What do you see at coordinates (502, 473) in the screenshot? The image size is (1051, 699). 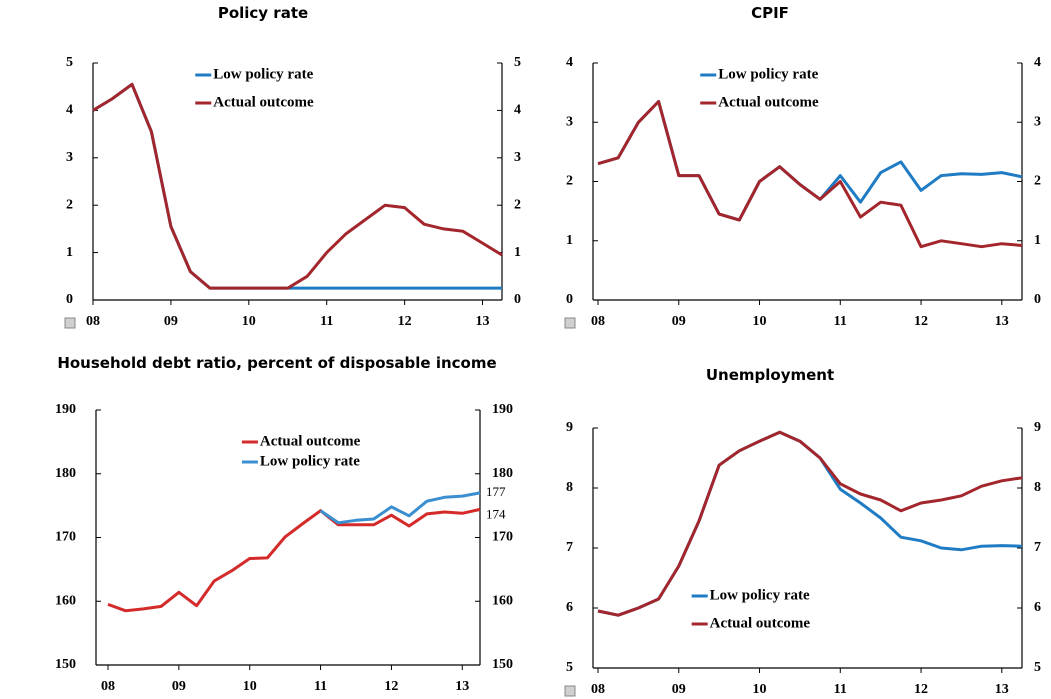 I see `y-tick-label-right: 180` at bounding box center [502, 473].